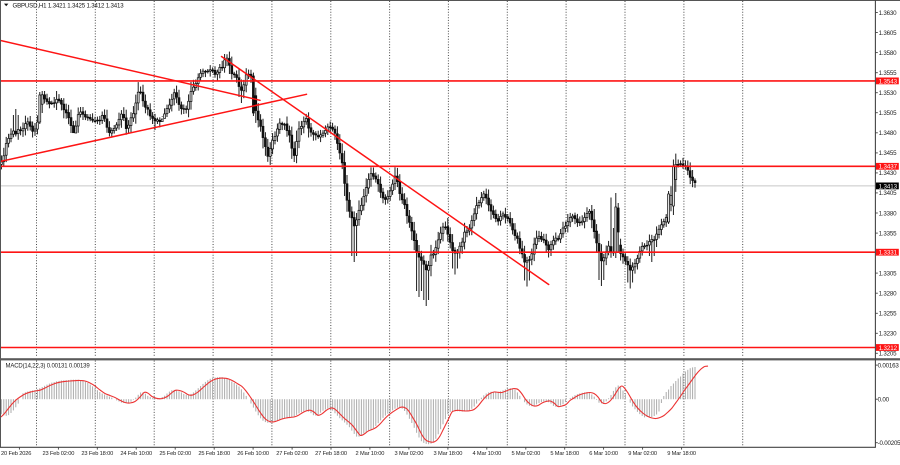  What do you see at coordinates (888, 253) in the screenshot?
I see `svg-text: 1.3331` at bounding box center [888, 253].